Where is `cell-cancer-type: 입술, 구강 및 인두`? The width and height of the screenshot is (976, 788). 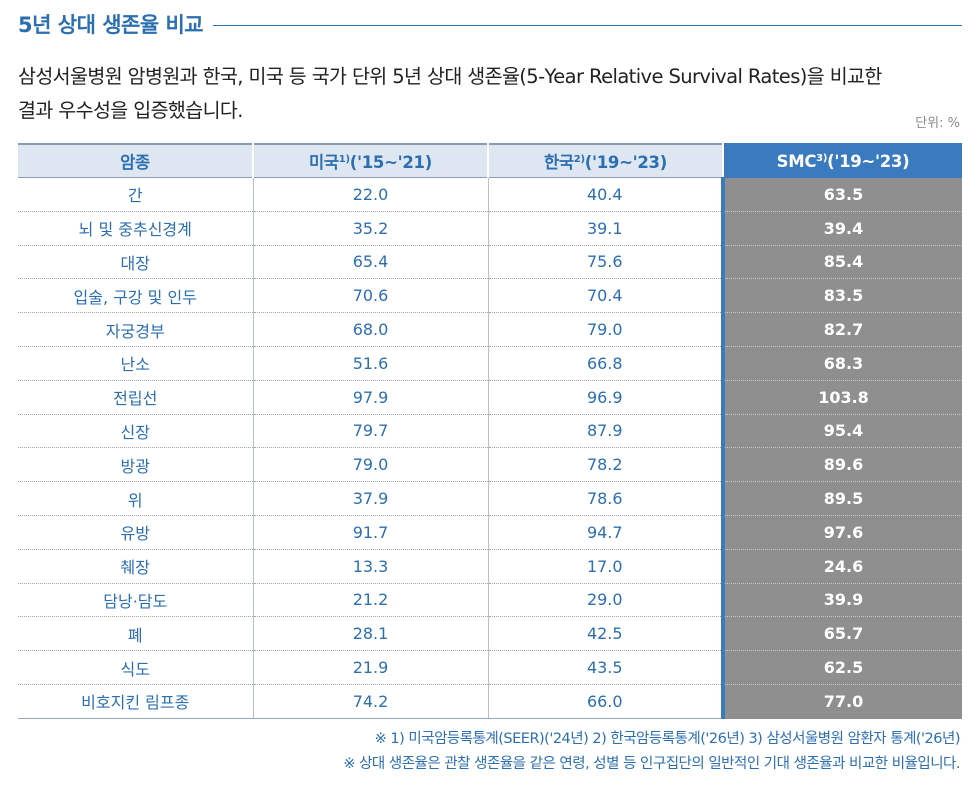
cell-cancer-type: 입술, 구강 및 인두 is located at coordinates (136, 296).